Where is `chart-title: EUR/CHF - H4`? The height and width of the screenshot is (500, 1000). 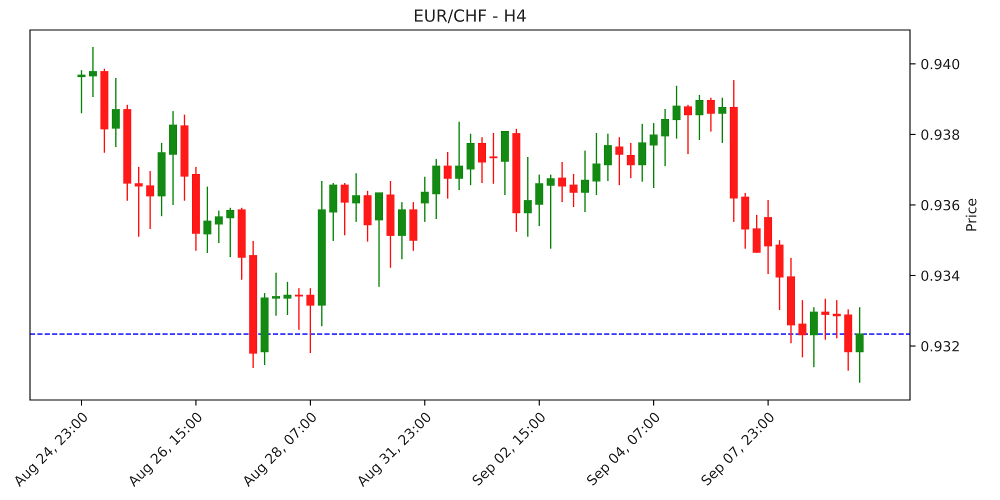 chart-title: EUR/CHF - H4 is located at coordinates (470, 16).